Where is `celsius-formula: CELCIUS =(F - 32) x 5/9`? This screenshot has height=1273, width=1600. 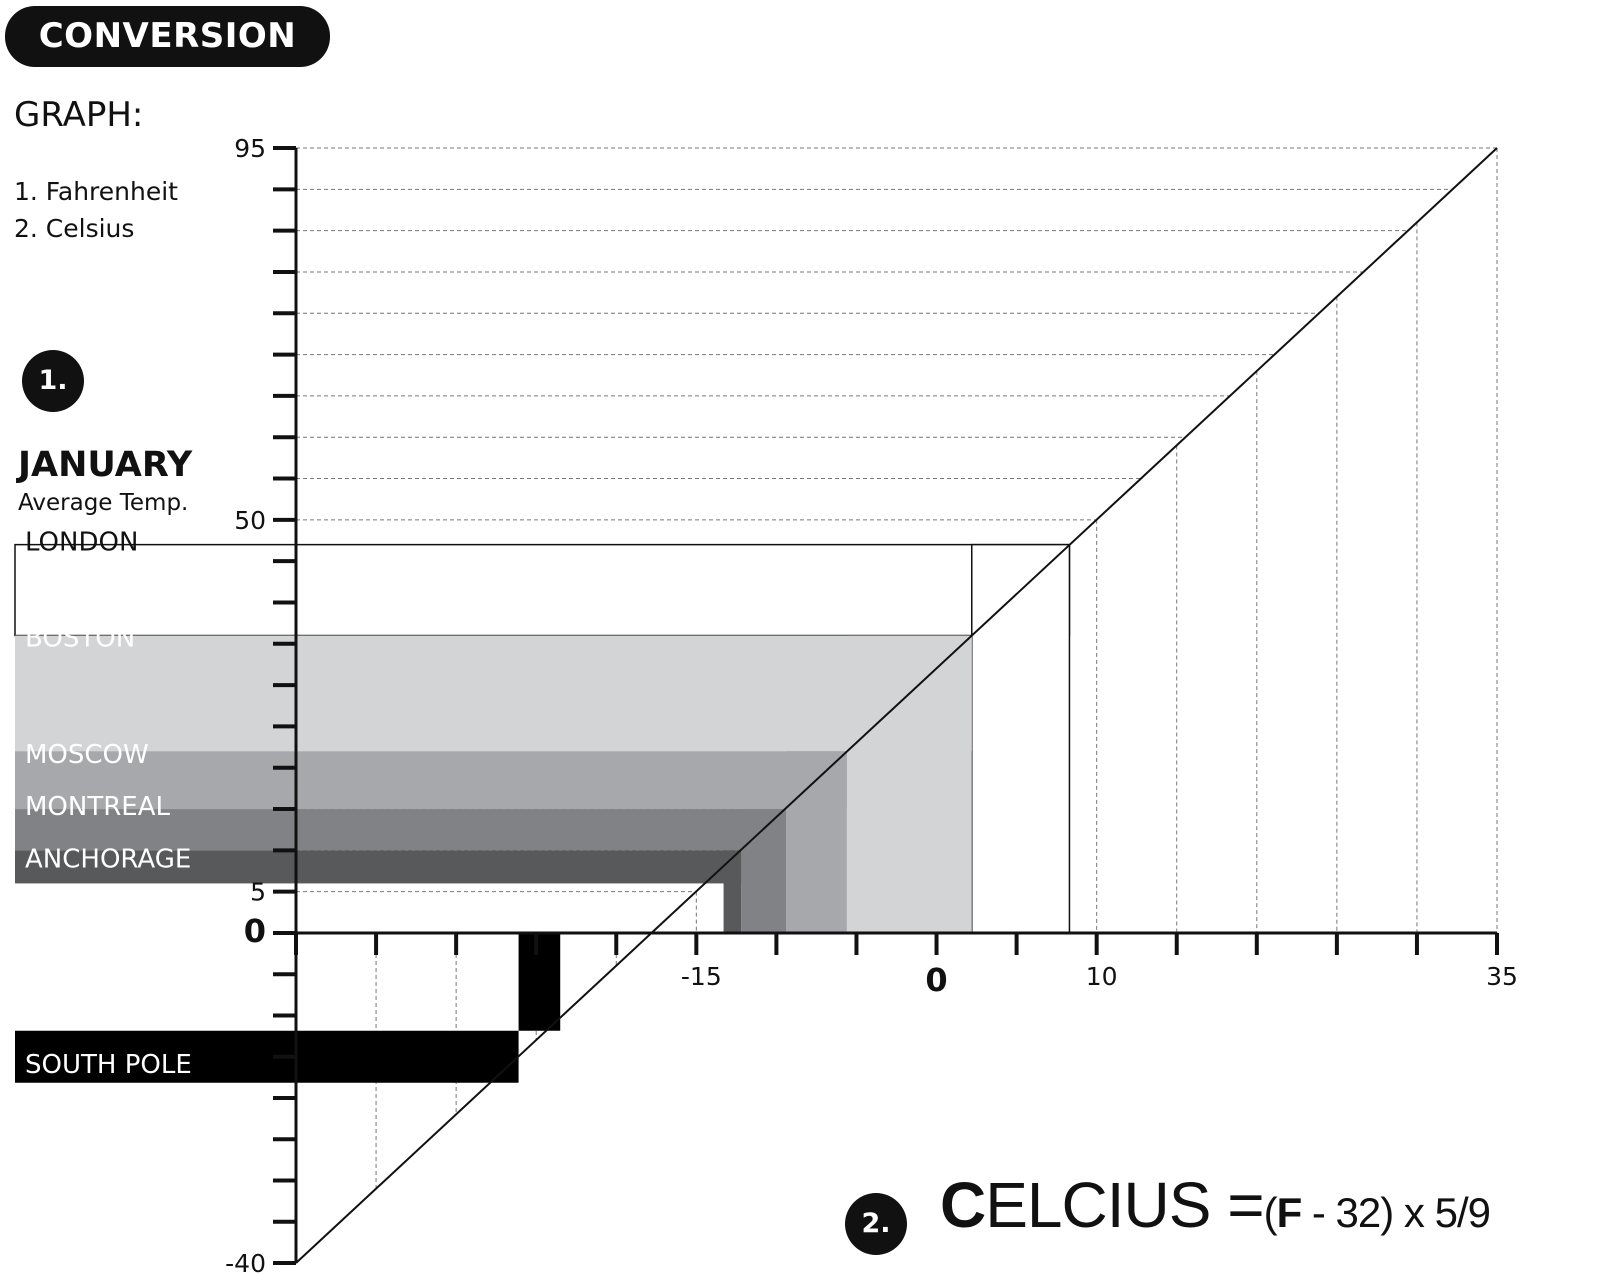 celsius-formula: CELCIUS =(F - 32) x 5/9 is located at coordinates (1215, 1205).